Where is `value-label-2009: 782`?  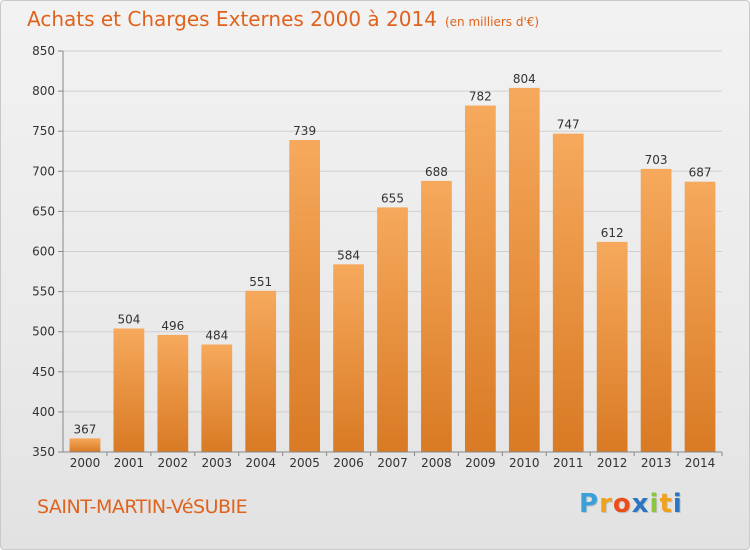 value-label-2009: 782 is located at coordinates (480, 97).